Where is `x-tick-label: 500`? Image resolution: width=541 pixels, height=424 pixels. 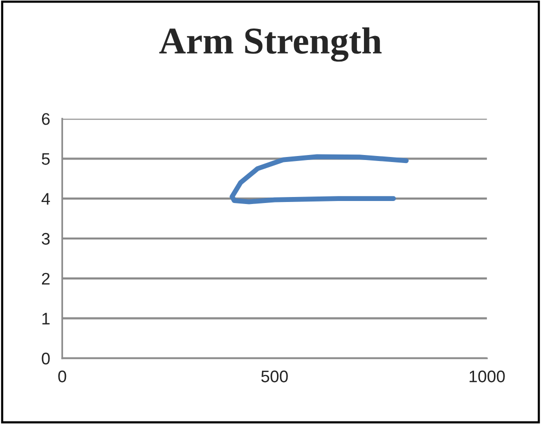
x-tick-label: 500 is located at coordinates (274, 376).